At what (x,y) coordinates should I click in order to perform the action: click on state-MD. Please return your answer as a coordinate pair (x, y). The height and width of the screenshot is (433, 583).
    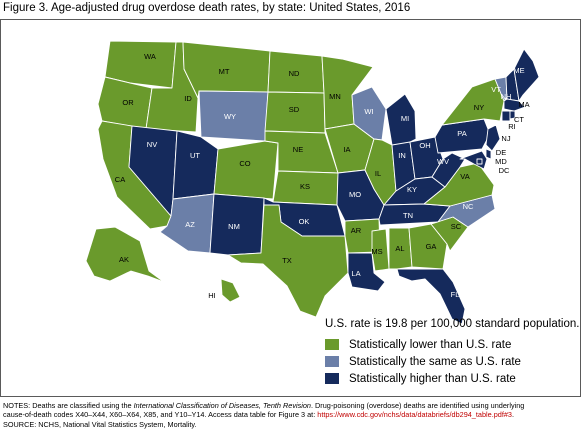
    Looking at the image, I should click on (473, 160).